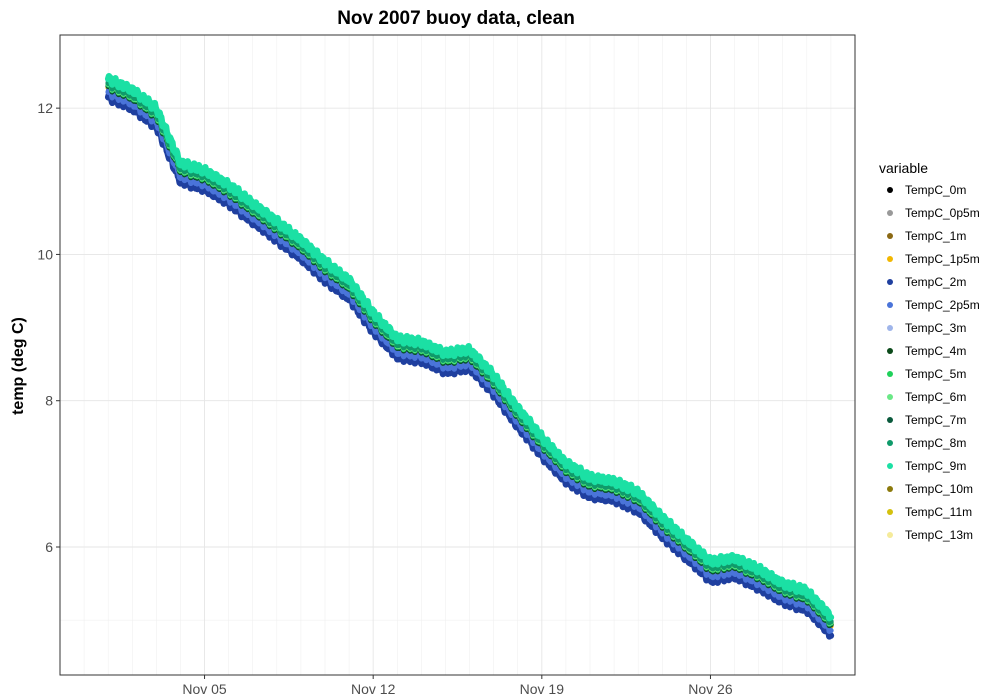 This screenshot has height=700, width=1000. I want to click on legend-item-TempC_0p5m: TempC_0p5m, so click(933, 213).